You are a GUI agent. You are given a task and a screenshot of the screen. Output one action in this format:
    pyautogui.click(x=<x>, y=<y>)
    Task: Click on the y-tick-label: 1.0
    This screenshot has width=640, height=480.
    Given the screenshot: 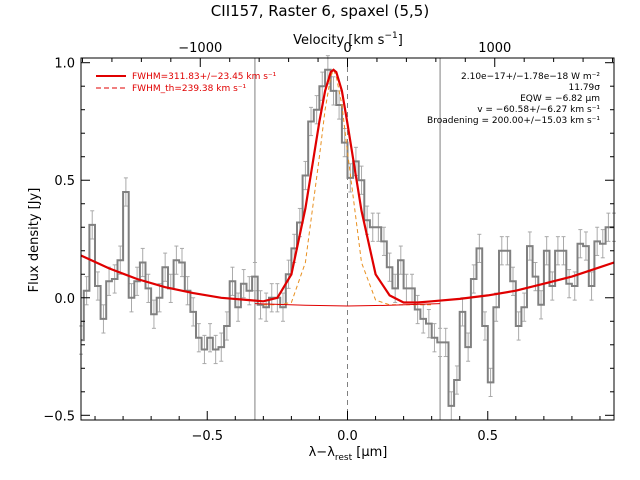 What is the action you would take?
    pyautogui.click(x=64, y=64)
    